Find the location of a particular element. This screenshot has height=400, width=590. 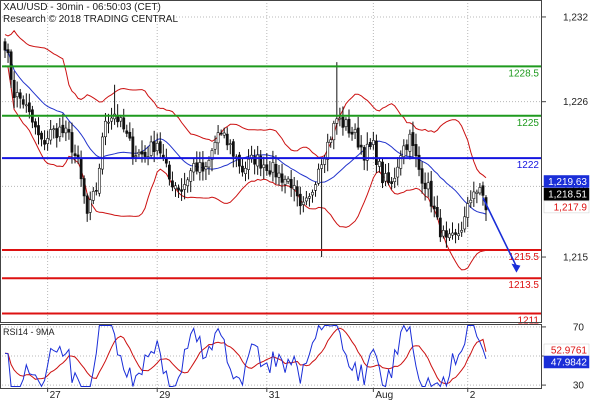

time-tick-label: 31 is located at coordinates (275, 395).